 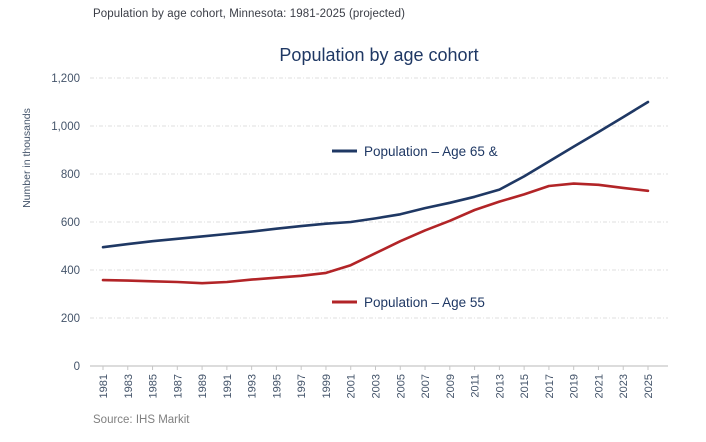 What do you see at coordinates (228, 386) in the screenshot?
I see `x-tick-label: 1991` at bounding box center [228, 386].